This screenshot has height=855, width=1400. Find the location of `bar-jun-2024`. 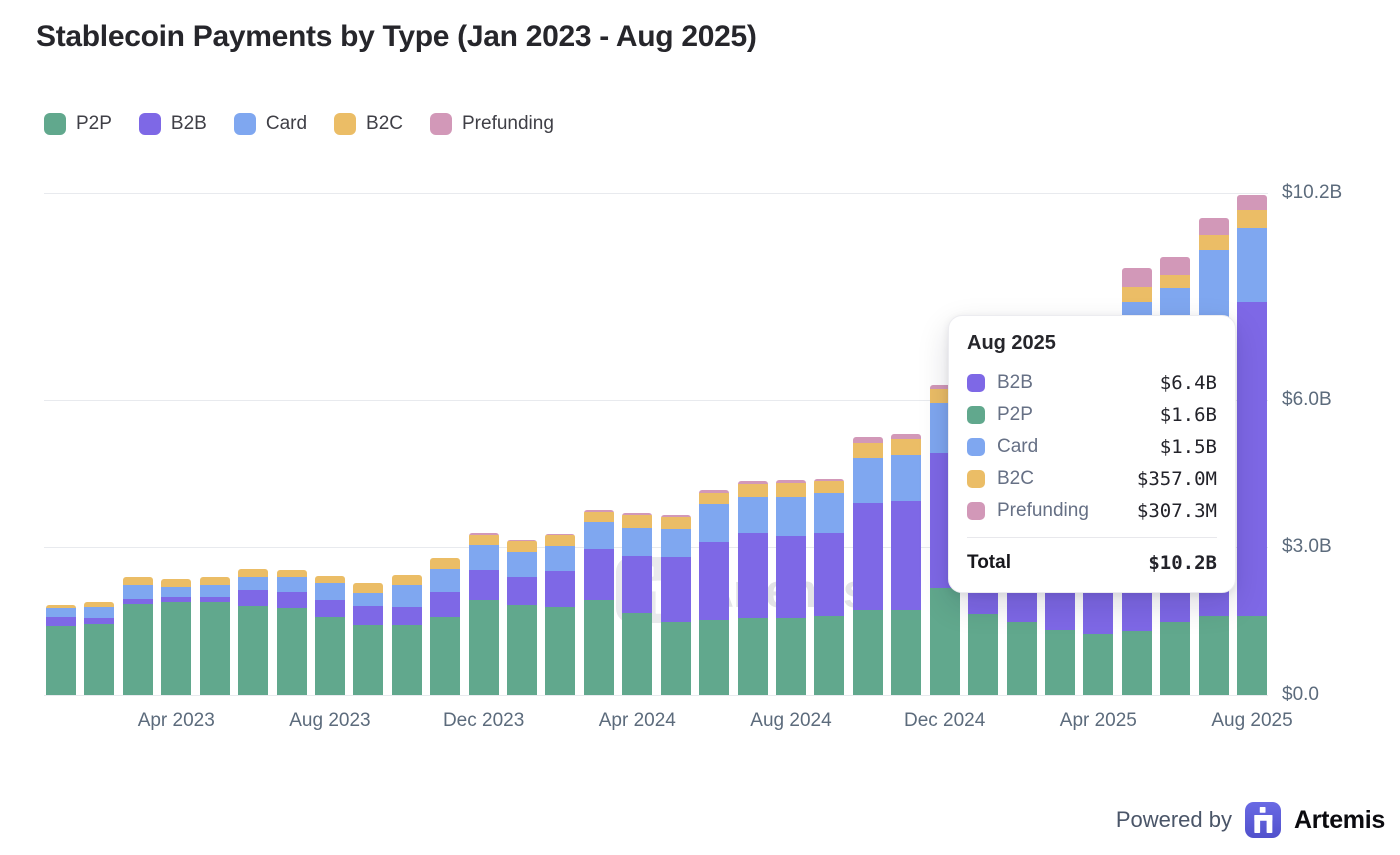

bar-jun-2024 is located at coordinates (714, 592).